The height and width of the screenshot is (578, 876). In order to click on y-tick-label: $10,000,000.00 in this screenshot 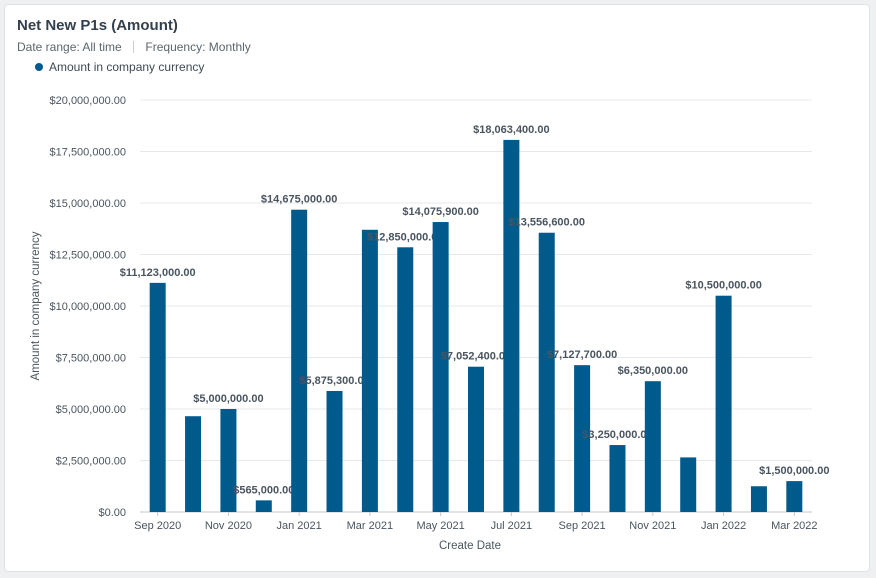, I will do `click(88, 307)`.